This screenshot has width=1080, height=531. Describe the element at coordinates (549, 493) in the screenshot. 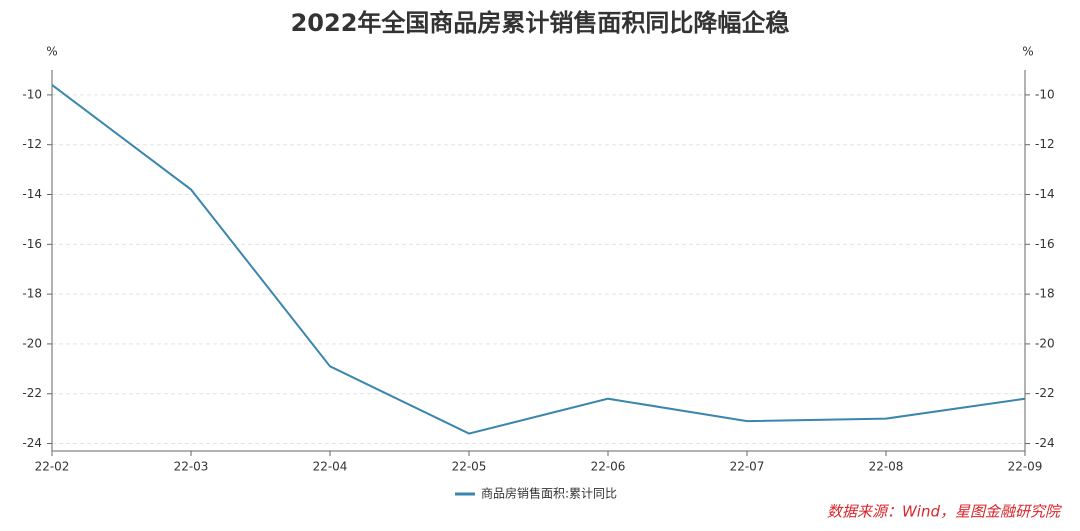

I see `legend-label: 商品房销售面积:累计同比` at that location.